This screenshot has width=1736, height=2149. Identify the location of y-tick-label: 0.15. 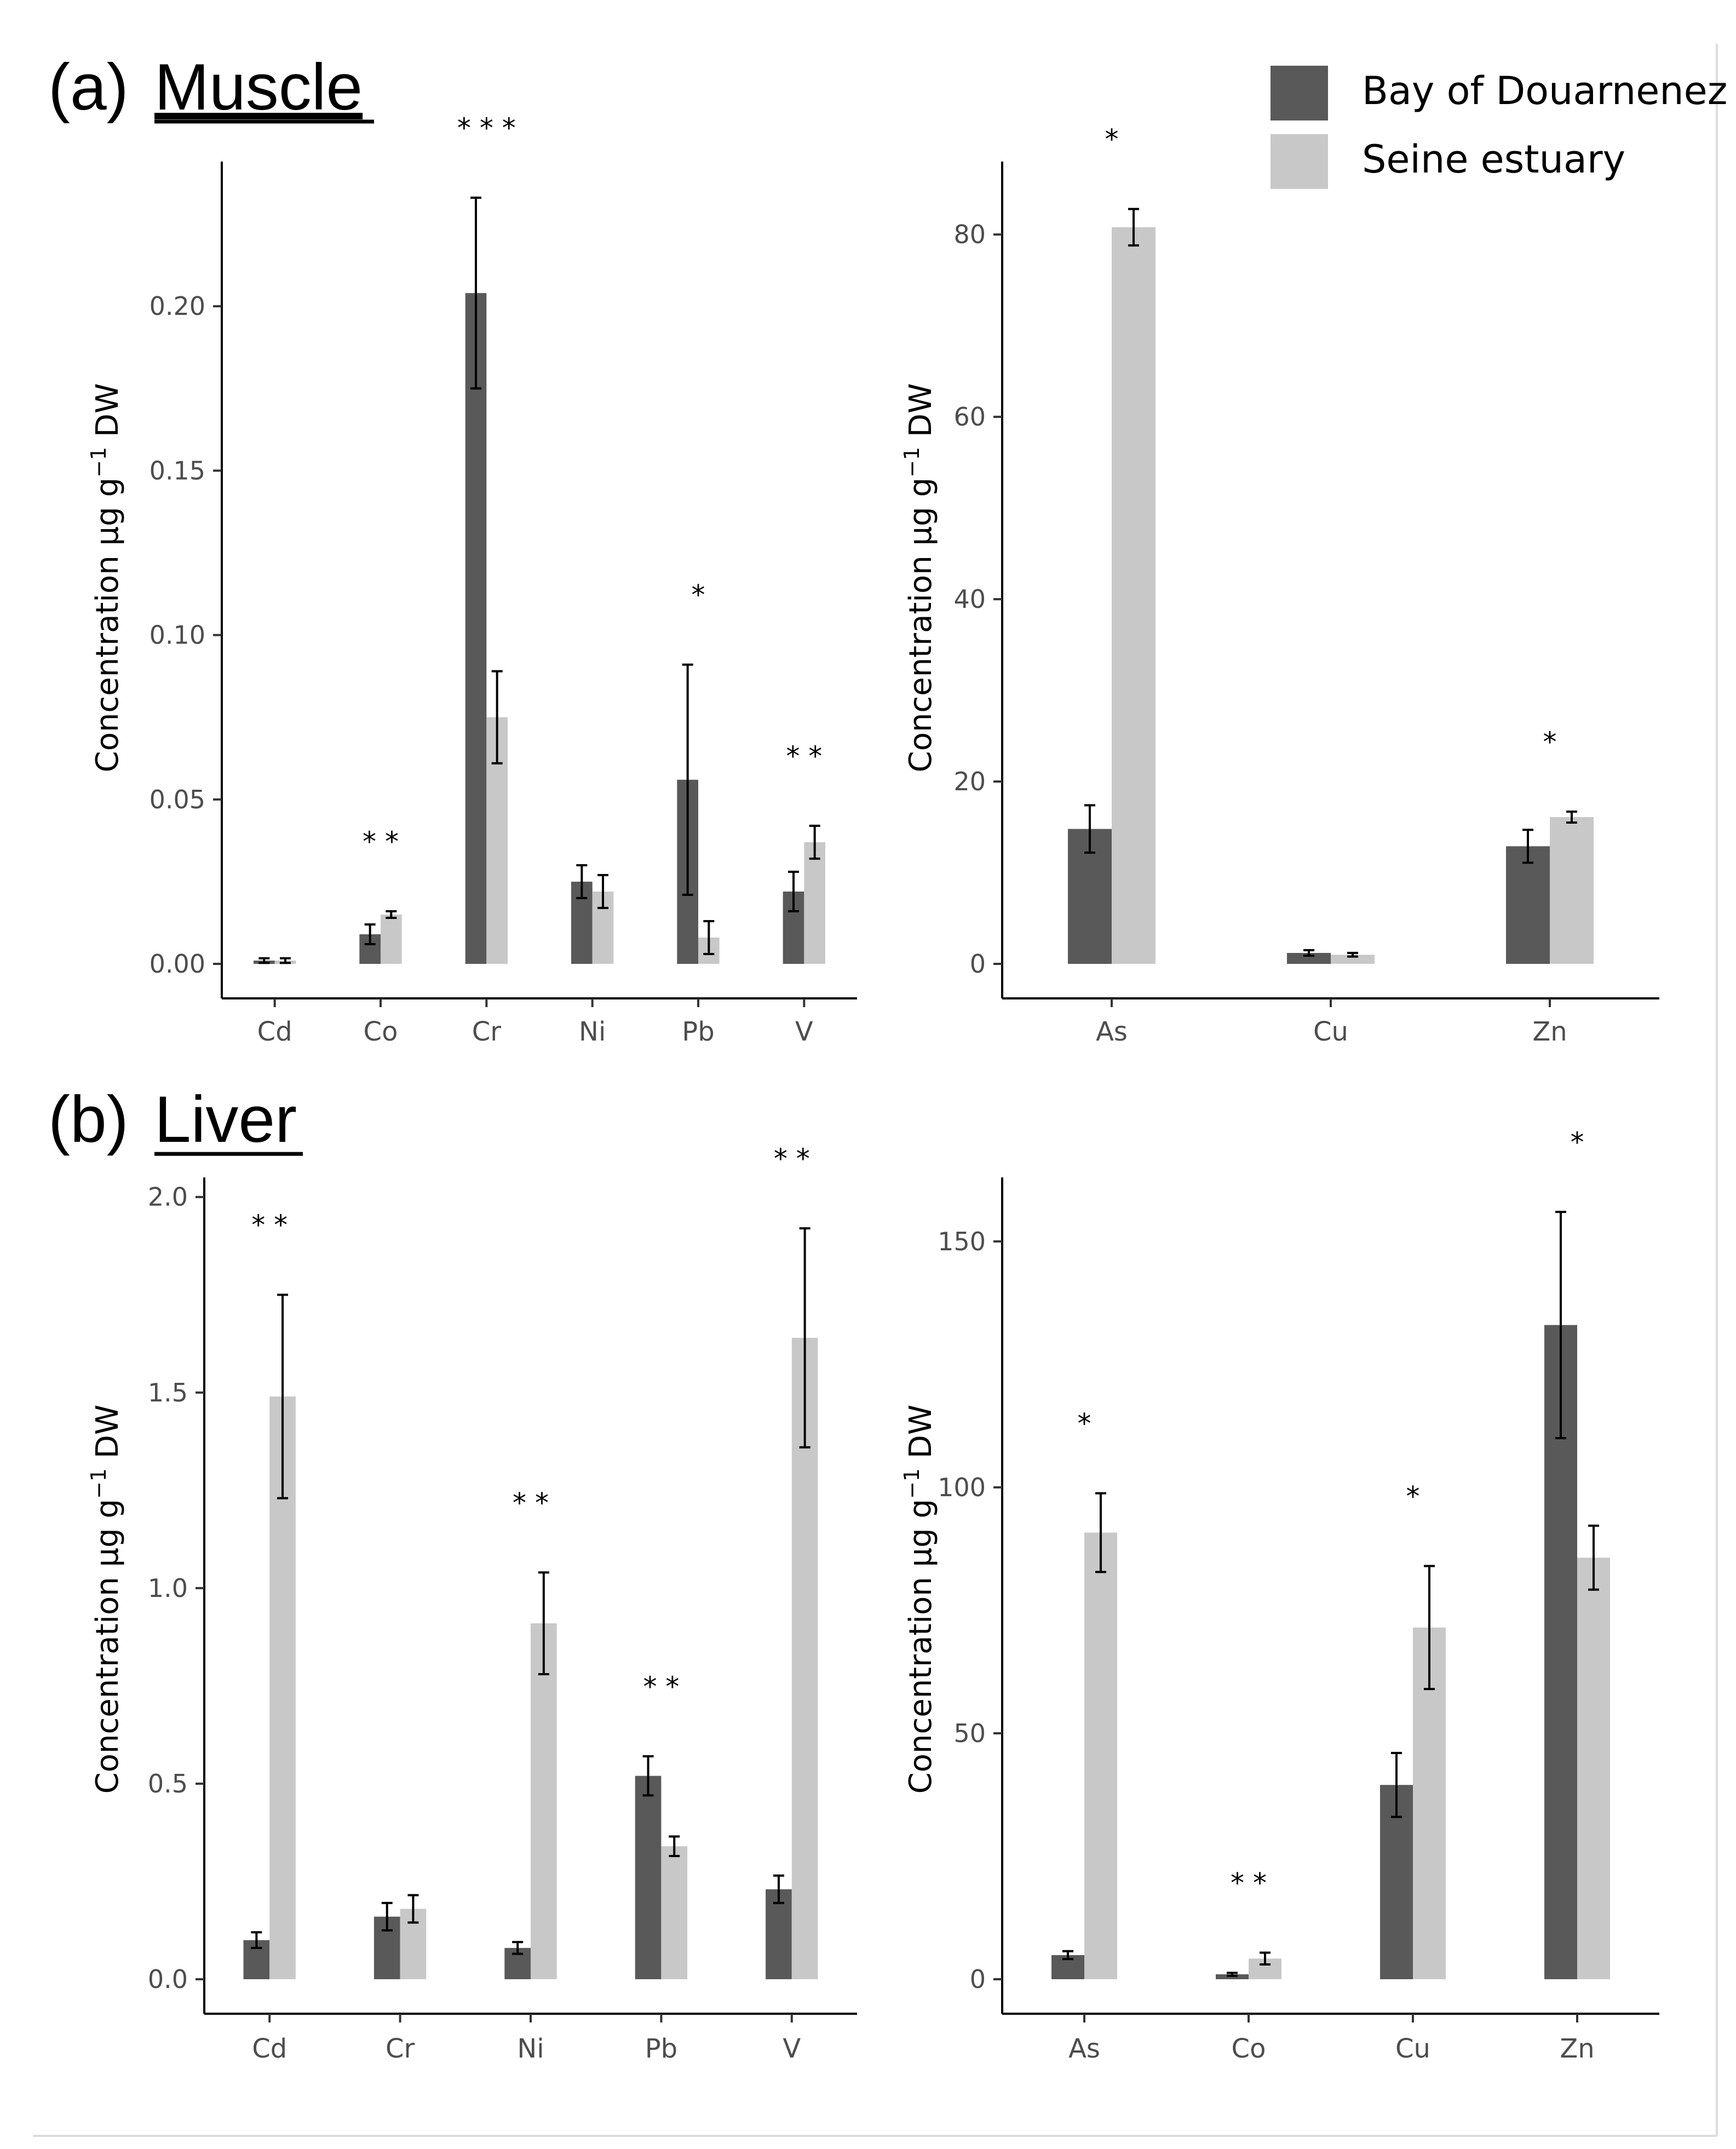
(177, 470).